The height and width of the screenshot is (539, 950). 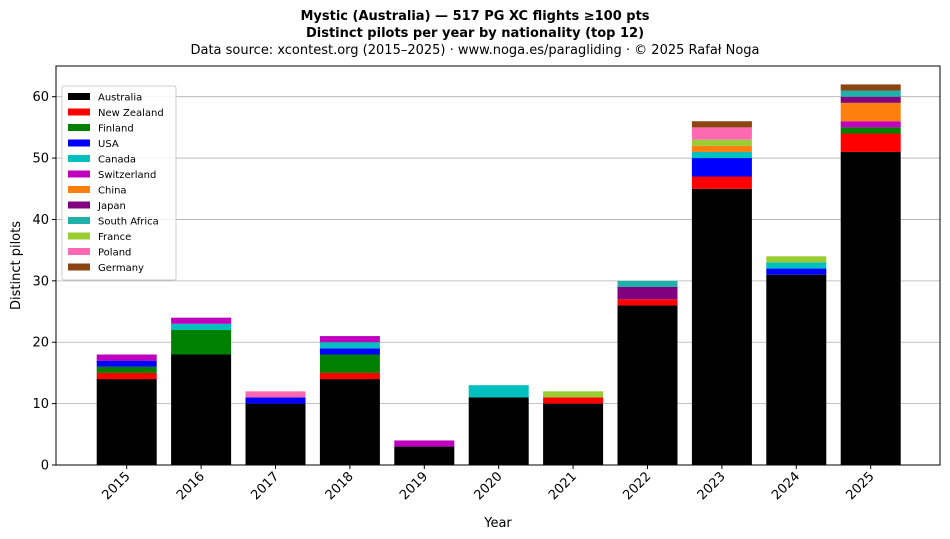 What do you see at coordinates (40, 343) in the screenshot?
I see `y-tick-label: 20` at bounding box center [40, 343].